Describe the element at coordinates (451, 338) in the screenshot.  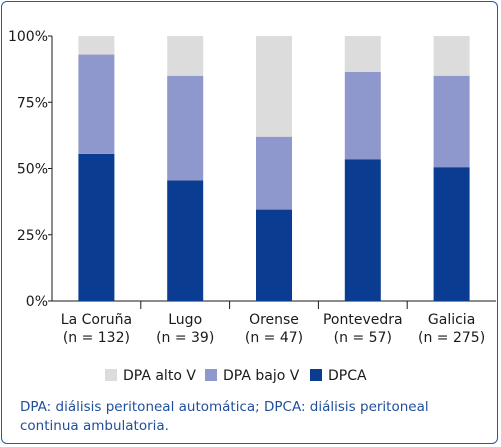
I see `x-tick-sublabel: (n = 275)` at that location.